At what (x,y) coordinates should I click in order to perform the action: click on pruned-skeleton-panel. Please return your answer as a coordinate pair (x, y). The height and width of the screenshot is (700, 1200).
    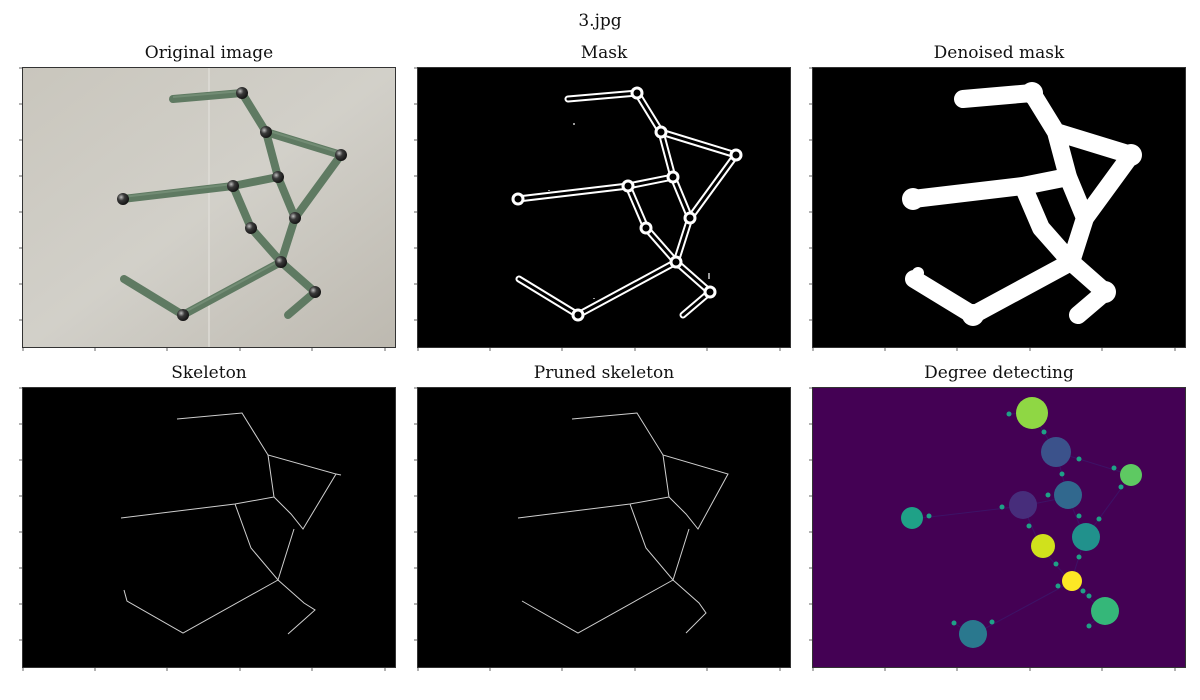
    Looking at the image, I should click on (604, 527).